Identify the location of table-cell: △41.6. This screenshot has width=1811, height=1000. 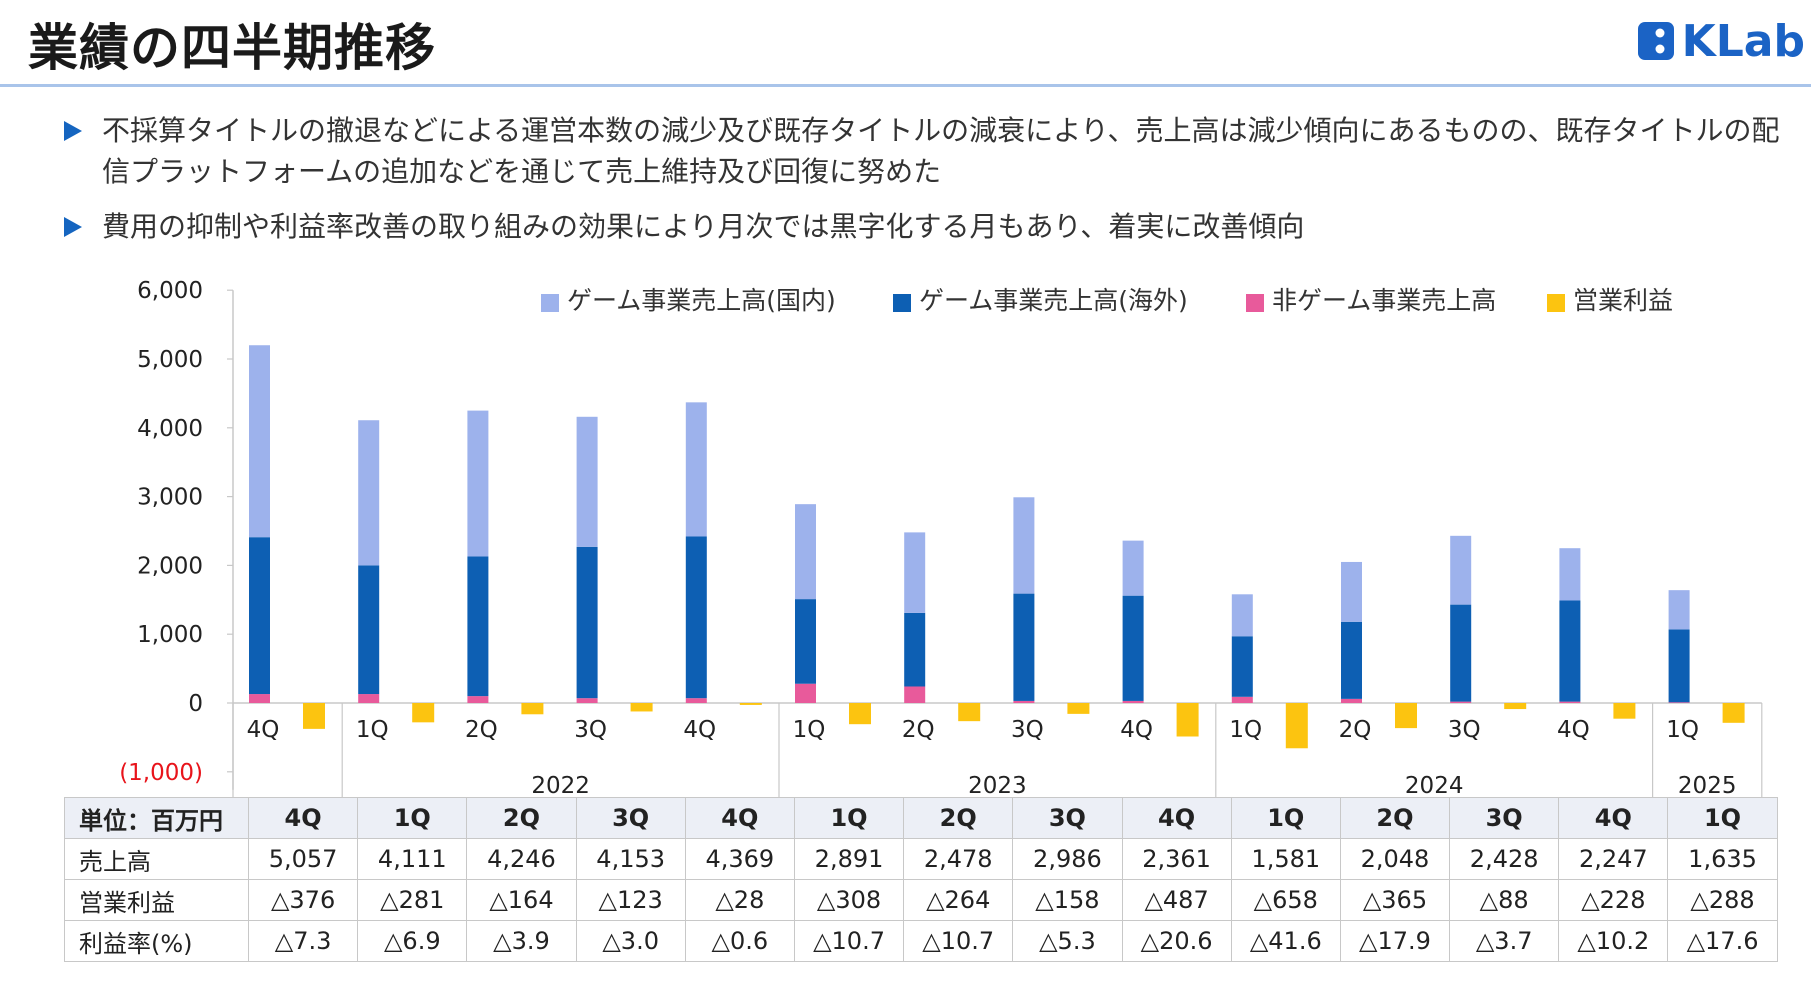
(1285, 941).